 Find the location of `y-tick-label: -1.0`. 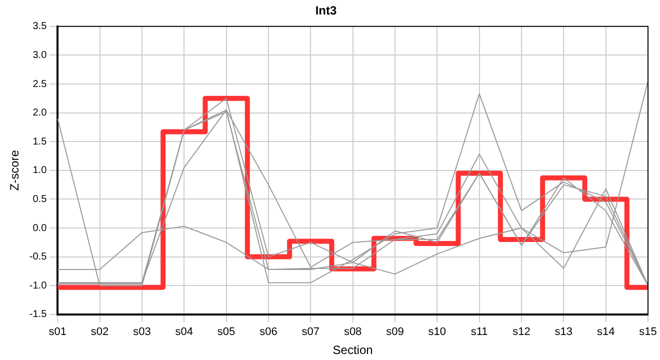

y-tick-label: -1.0 is located at coordinates (38, 286).